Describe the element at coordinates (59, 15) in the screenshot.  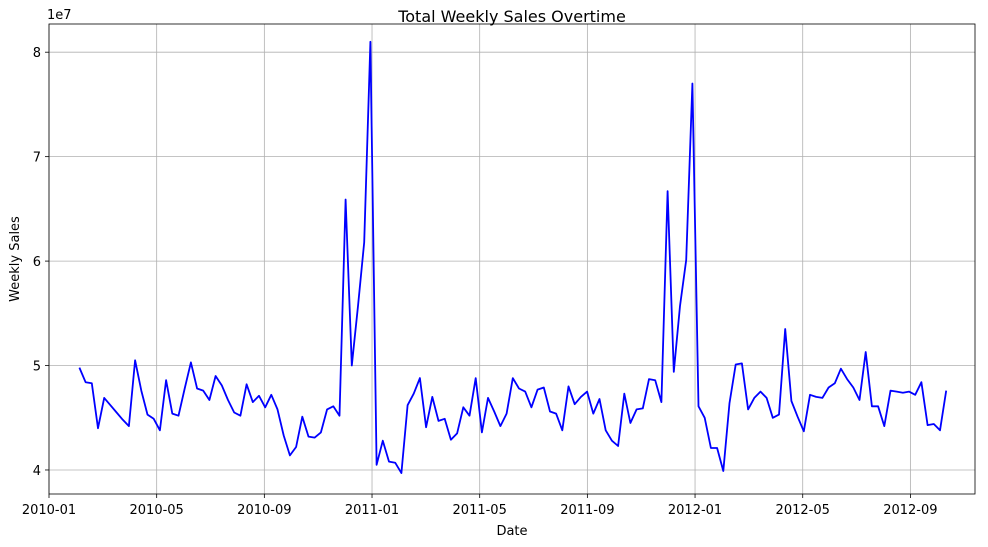
I see `y-scale-label: 1e7` at that location.